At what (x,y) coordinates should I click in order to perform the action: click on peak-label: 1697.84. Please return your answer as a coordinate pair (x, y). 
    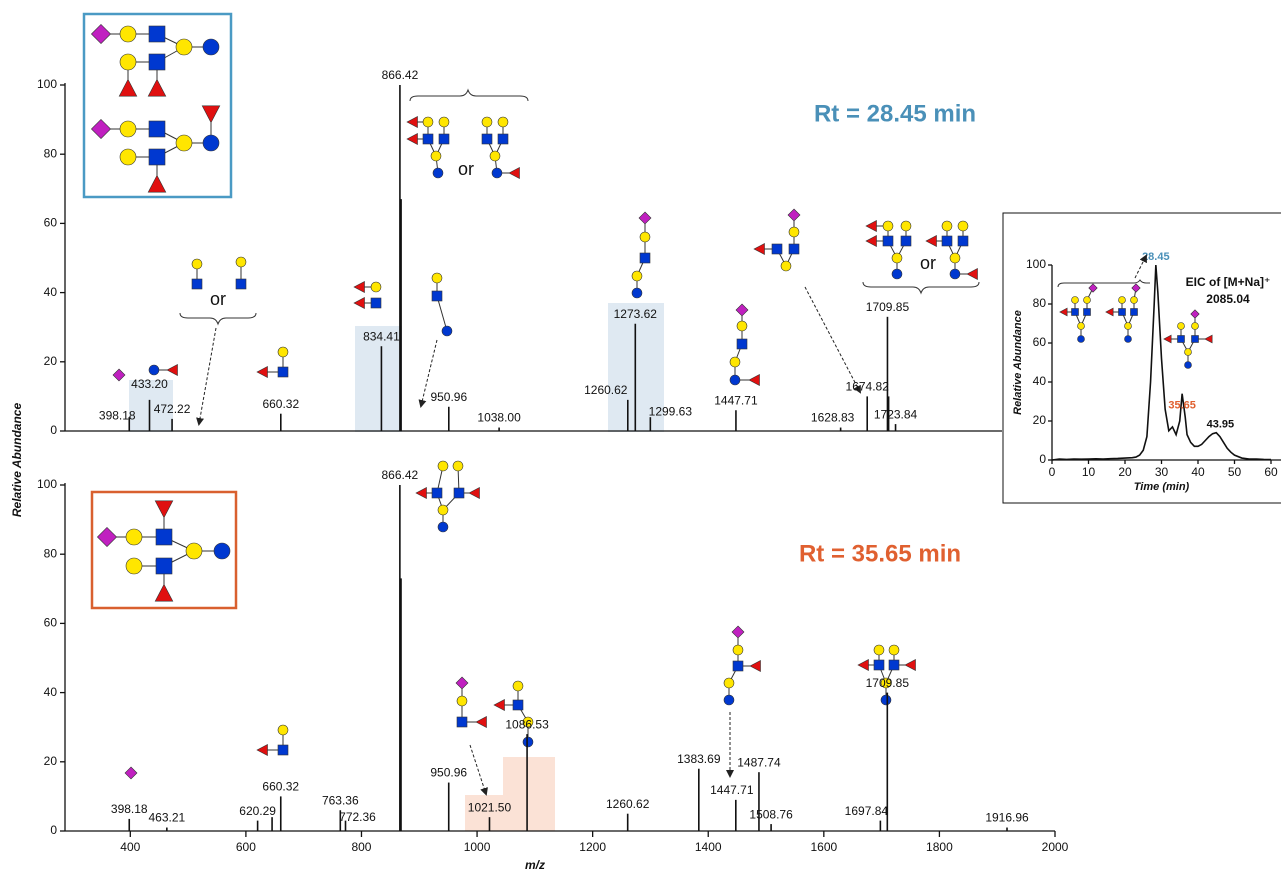
    Looking at the image, I should click on (867, 811).